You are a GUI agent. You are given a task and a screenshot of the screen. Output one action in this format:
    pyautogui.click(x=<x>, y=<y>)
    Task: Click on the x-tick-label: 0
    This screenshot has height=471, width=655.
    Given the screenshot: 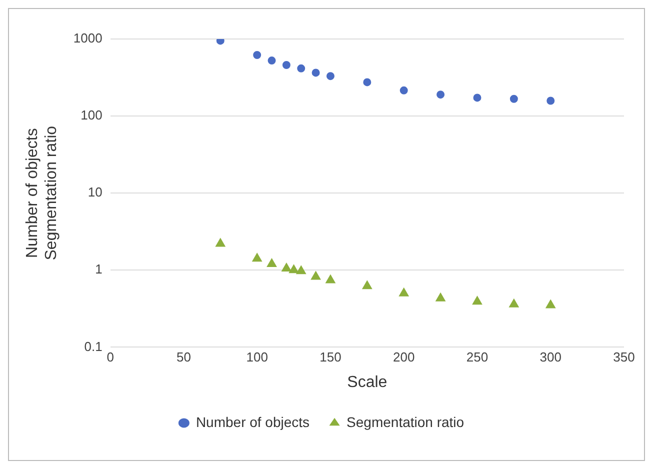 What is the action you would take?
    pyautogui.click(x=110, y=357)
    